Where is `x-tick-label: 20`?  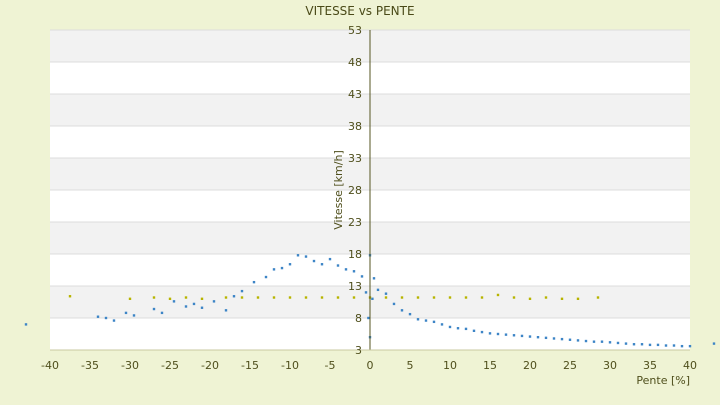 x-tick-label: 20 is located at coordinates (530, 365).